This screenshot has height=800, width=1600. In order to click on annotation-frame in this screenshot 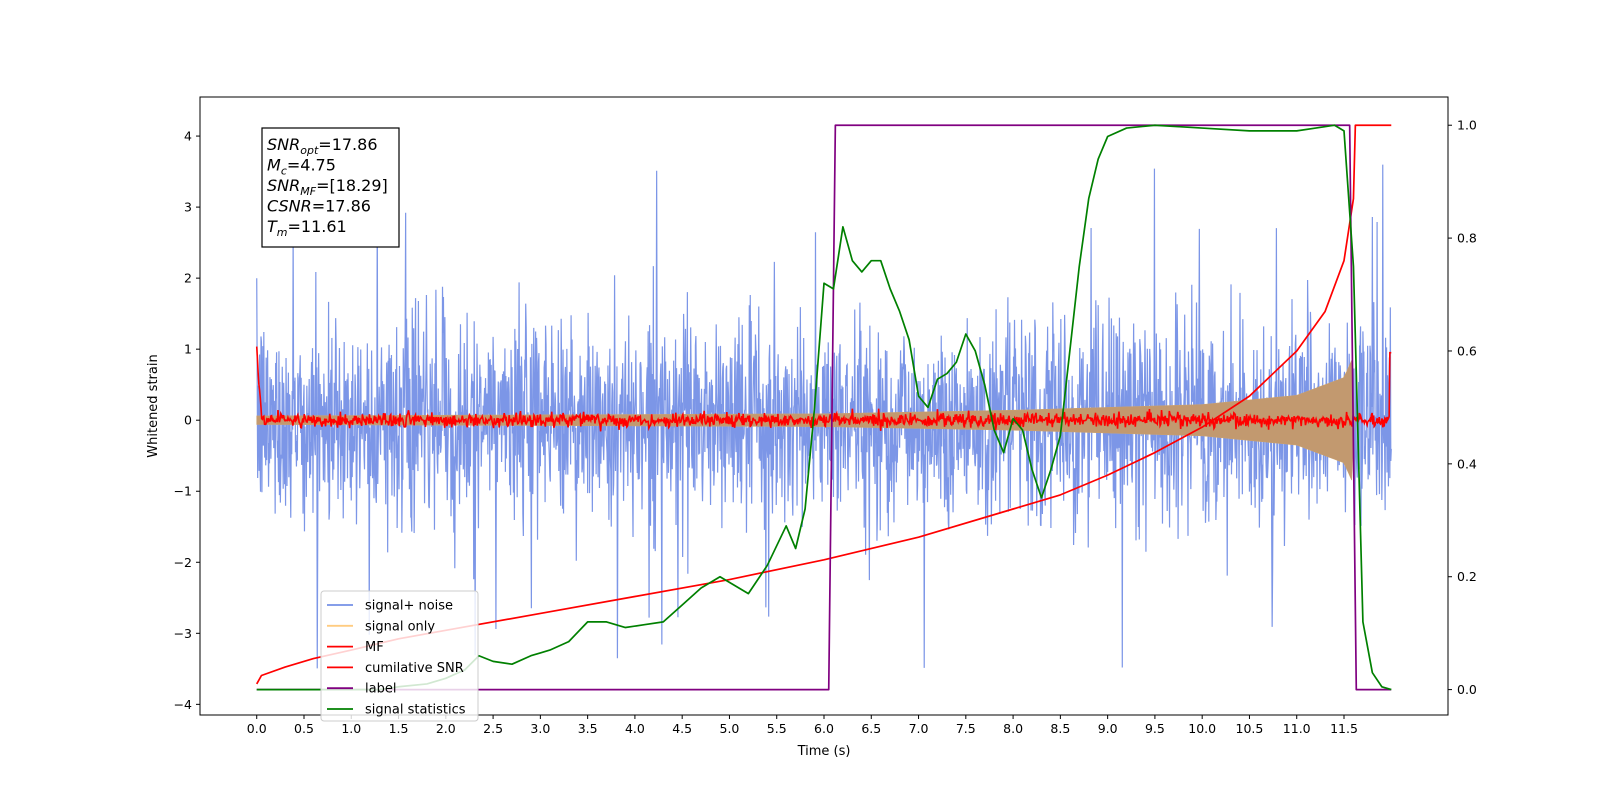, I will do `click(330, 187)`.